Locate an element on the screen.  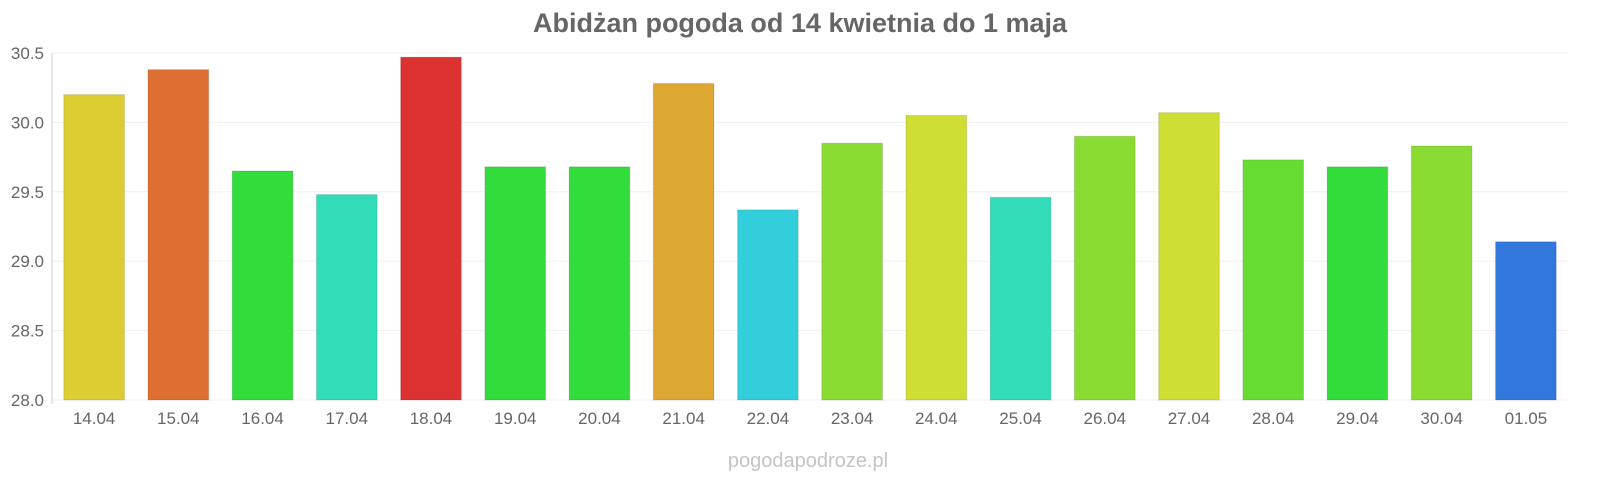
x-tick-label: 22.04 is located at coordinates (768, 418).